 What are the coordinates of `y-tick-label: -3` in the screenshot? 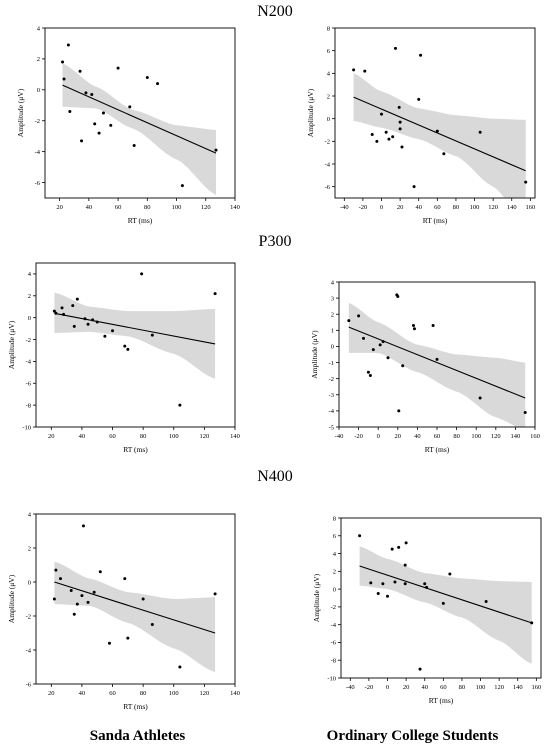 It's located at (331, 395).